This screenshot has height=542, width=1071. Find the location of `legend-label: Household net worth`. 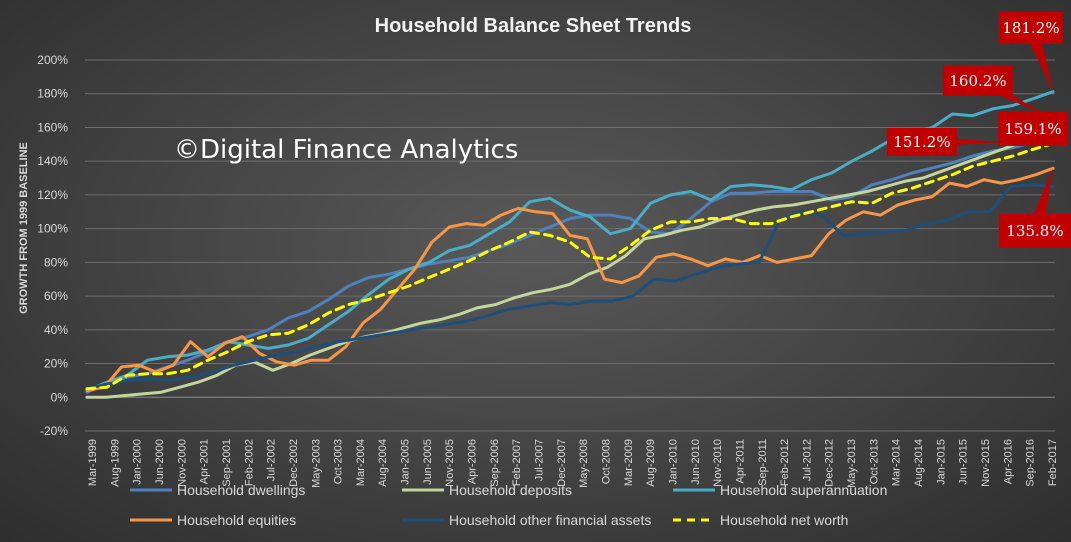

legend-label: Household net worth is located at coordinates (784, 520).